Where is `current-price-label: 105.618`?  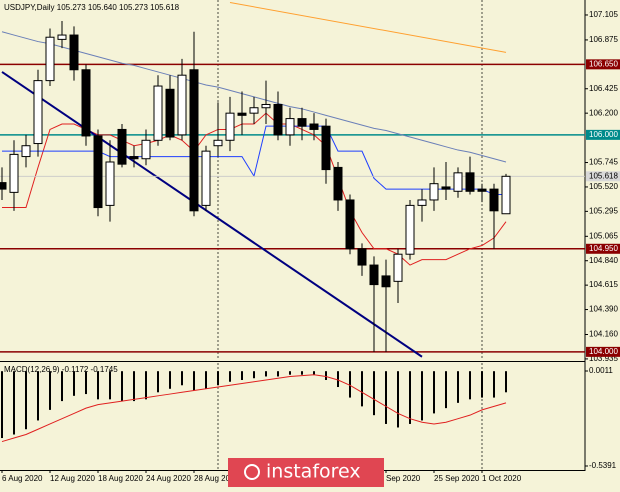 current-price-label: 105.618 is located at coordinates (603, 175).